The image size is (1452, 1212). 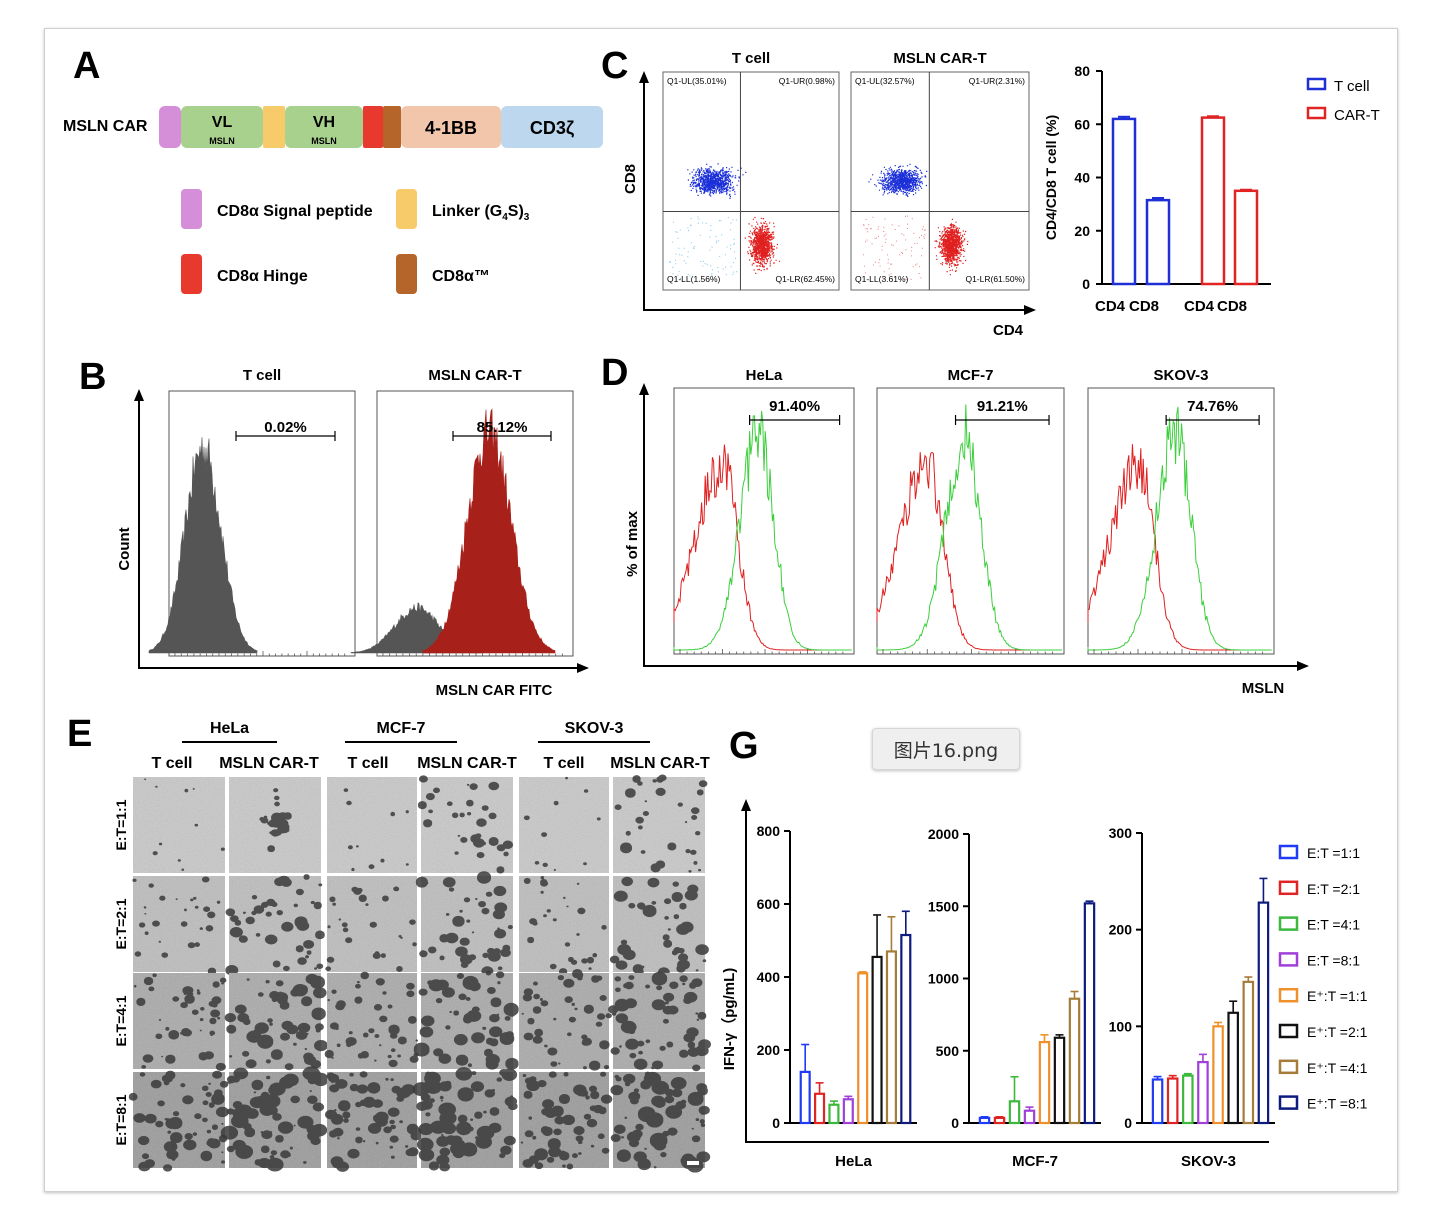 What do you see at coordinates (594, 728) in the screenshot?
I see `group-label: SKOV-3` at bounding box center [594, 728].